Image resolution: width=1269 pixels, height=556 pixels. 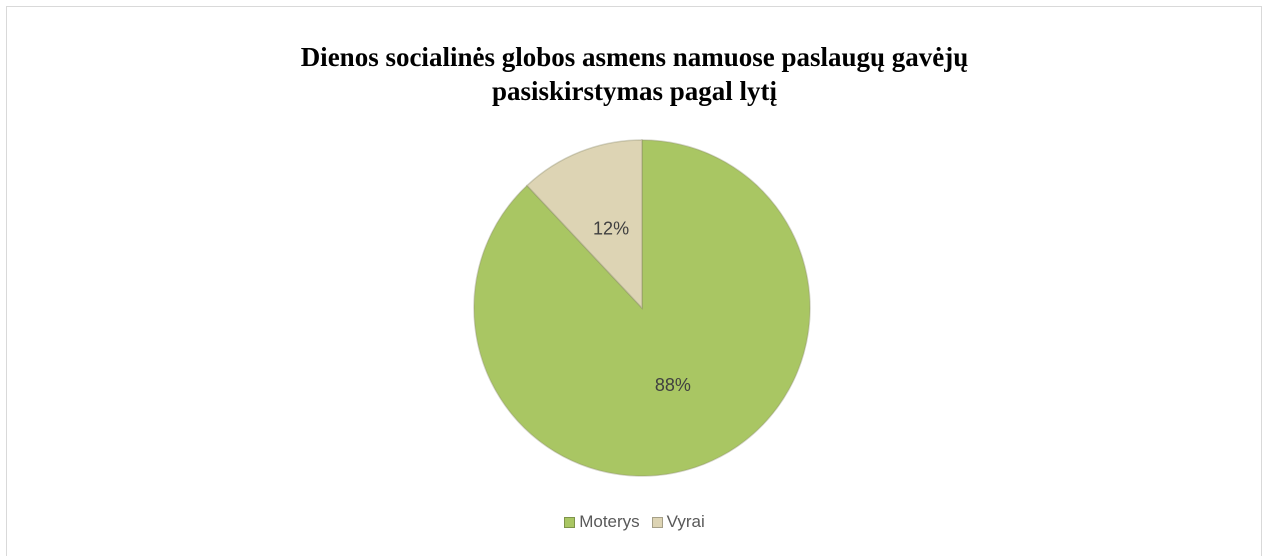 I want to click on data-label: 12%, so click(x=611, y=229).